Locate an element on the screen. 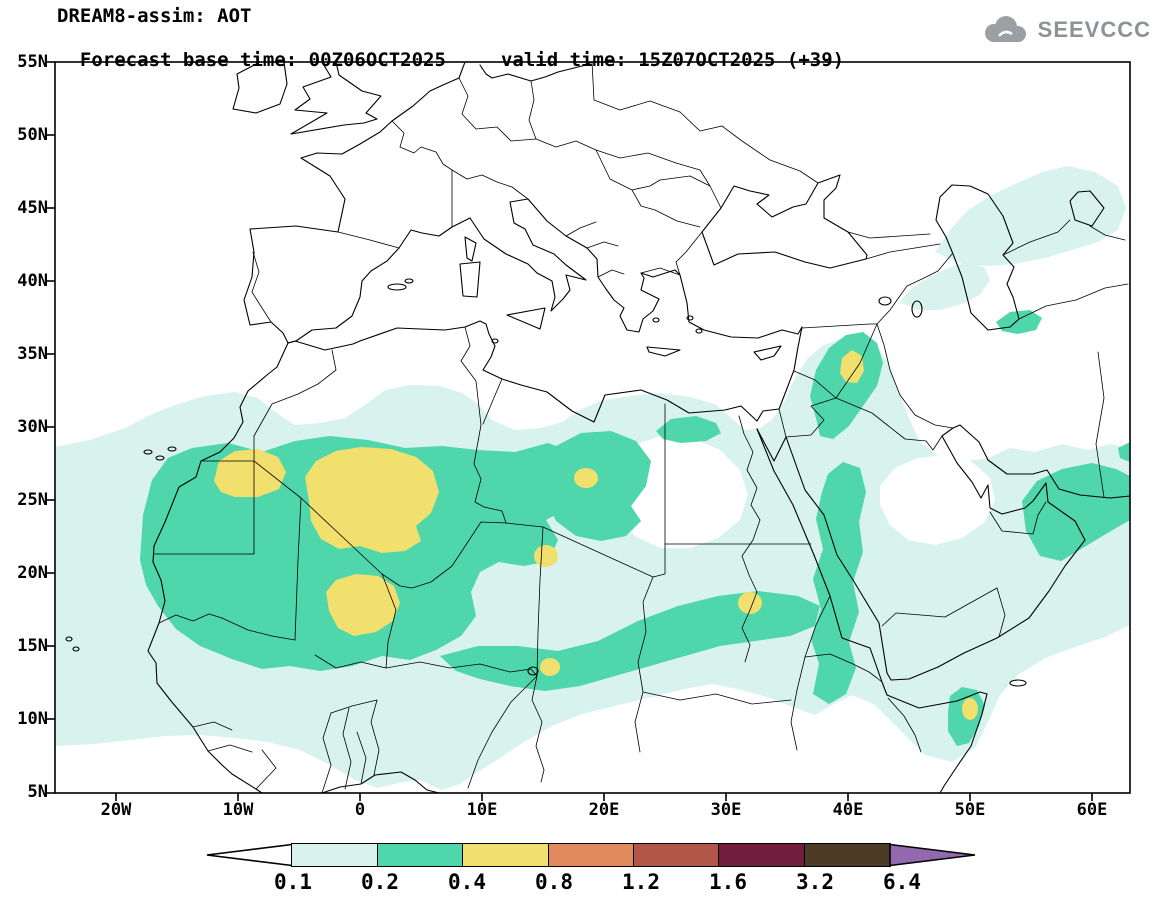 The image size is (1165, 905). legend-value: 0.4 is located at coordinates (467, 882).